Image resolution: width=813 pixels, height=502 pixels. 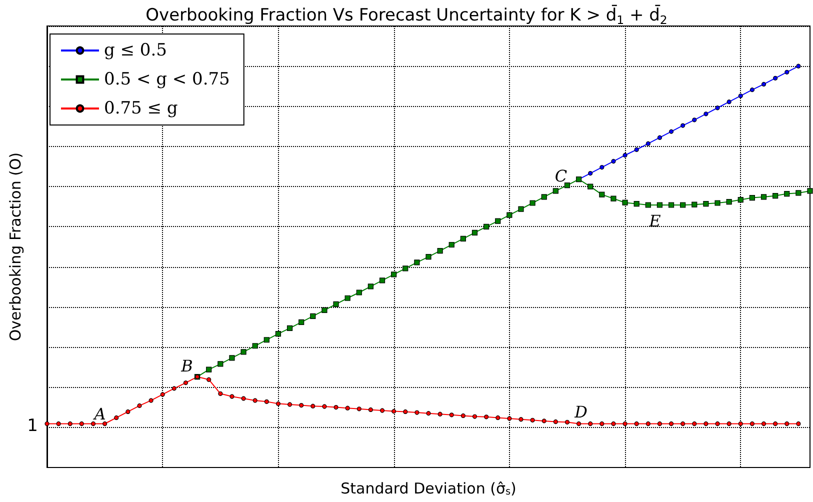 What do you see at coordinates (187, 366) in the screenshot?
I see `annotation: B` at bounding box center [187, 366].